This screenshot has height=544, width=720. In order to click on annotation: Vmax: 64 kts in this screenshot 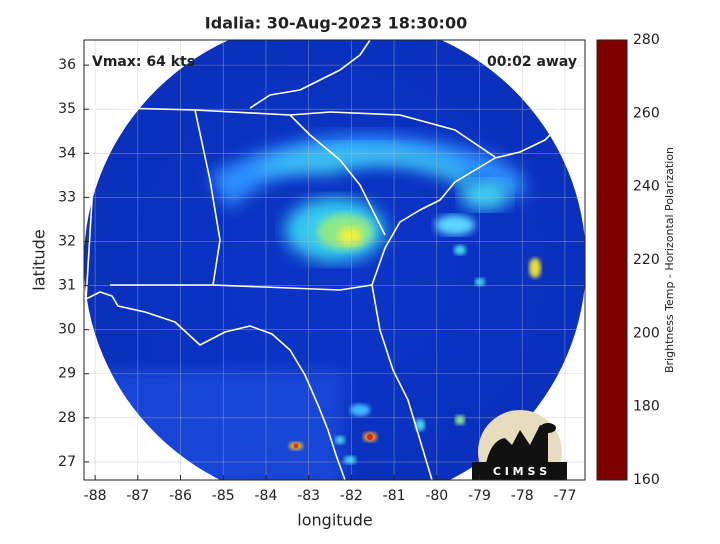, I will do `click(143, 62)`.